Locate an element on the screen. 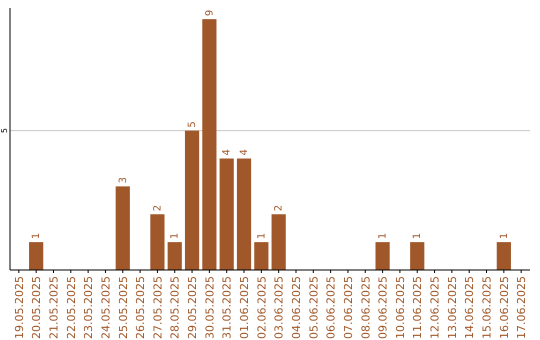 This screenshot has height=340, width=540. x-tick-label: 06.06.2025 is located at coordinates (331, 307).